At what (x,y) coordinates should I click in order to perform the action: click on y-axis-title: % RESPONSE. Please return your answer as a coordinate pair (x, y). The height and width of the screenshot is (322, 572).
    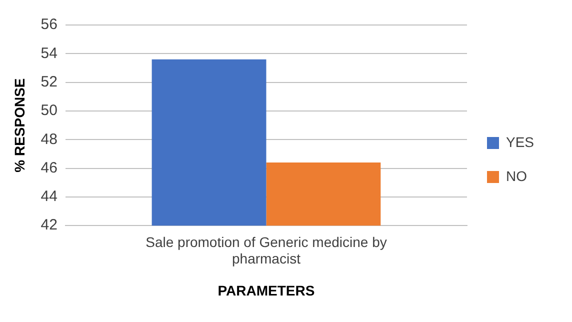
    Looking at the image, I should click on (19, 125).